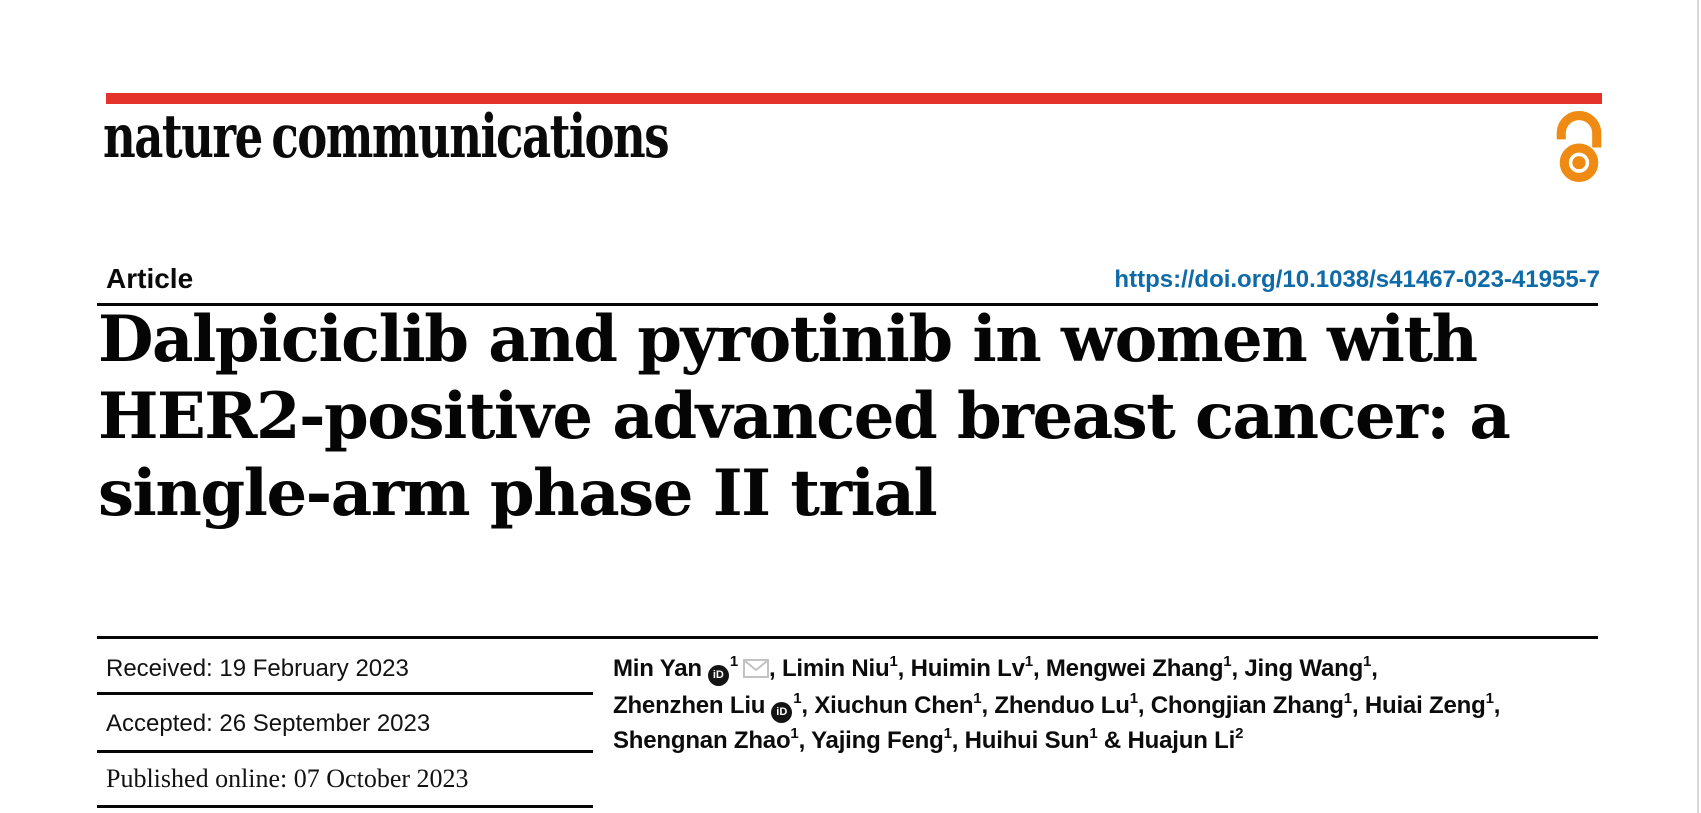  What do you see at coordinates (657, 668) in the screenshot?
I see `author-name: Min Yan` at bounding box center [657, 668].